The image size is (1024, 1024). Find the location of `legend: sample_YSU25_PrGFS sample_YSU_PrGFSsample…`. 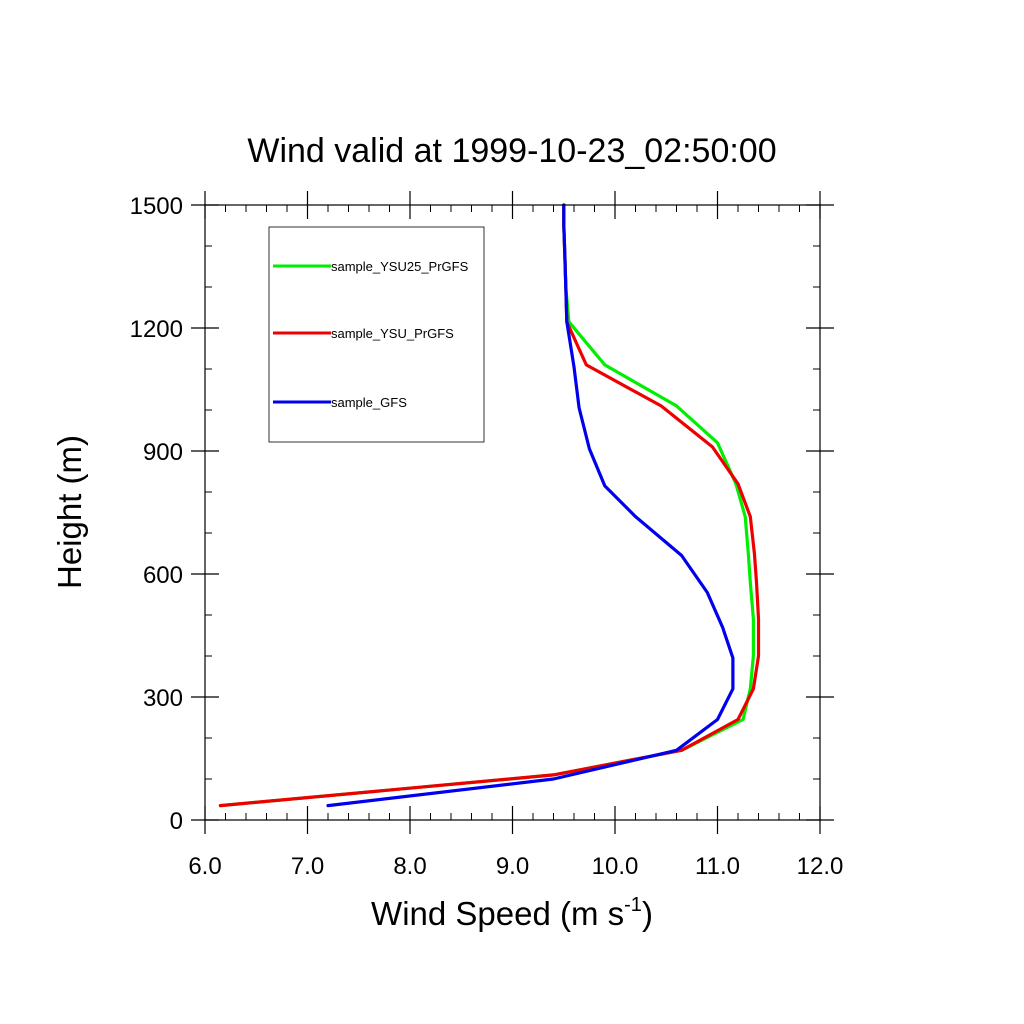

legend: sample_YSU25_PrGFS sample_YSU_PrGFSsample… is located at coordinates (376, 334).